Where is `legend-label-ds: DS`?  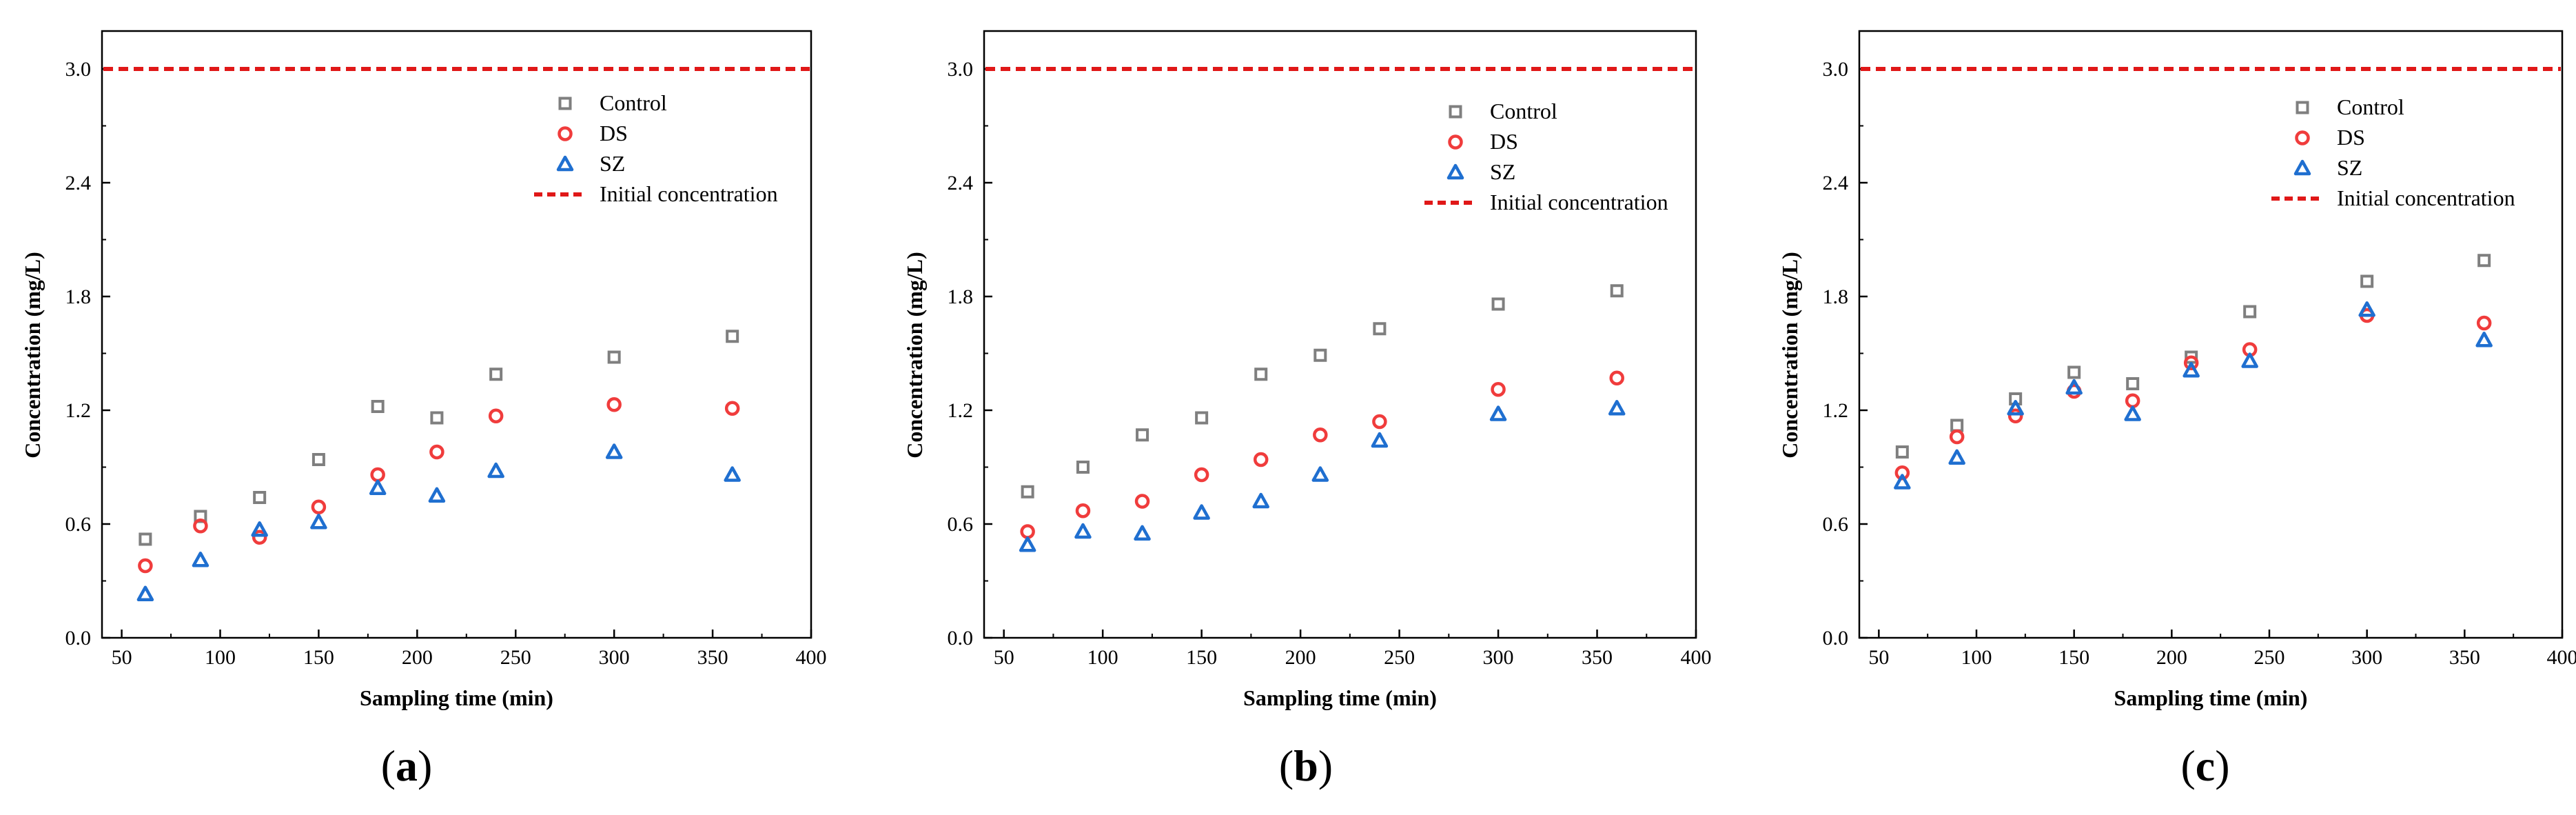 legend-label-ds: DS is located at coordinates (614, 133).